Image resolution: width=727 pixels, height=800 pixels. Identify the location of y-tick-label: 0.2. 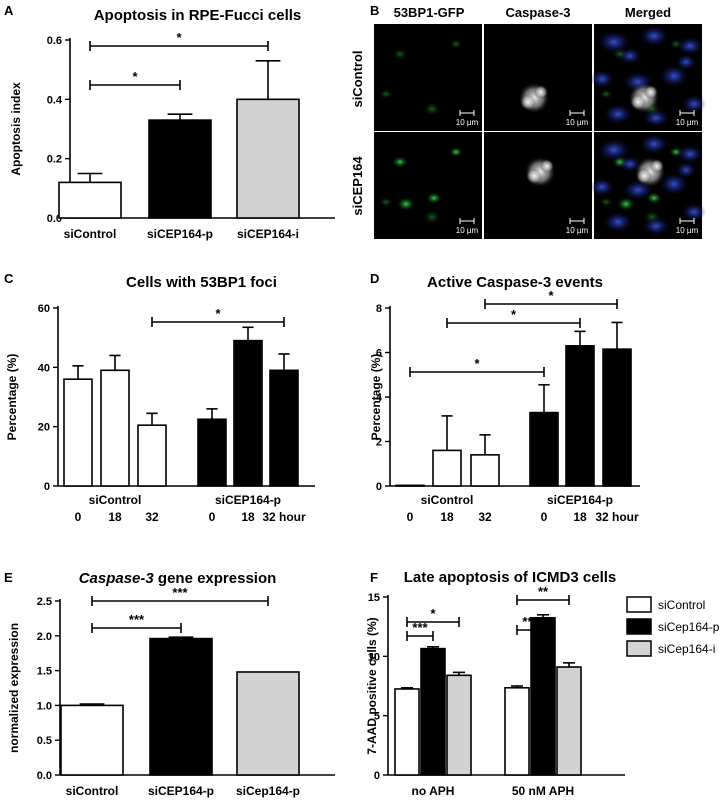
(54, 160).